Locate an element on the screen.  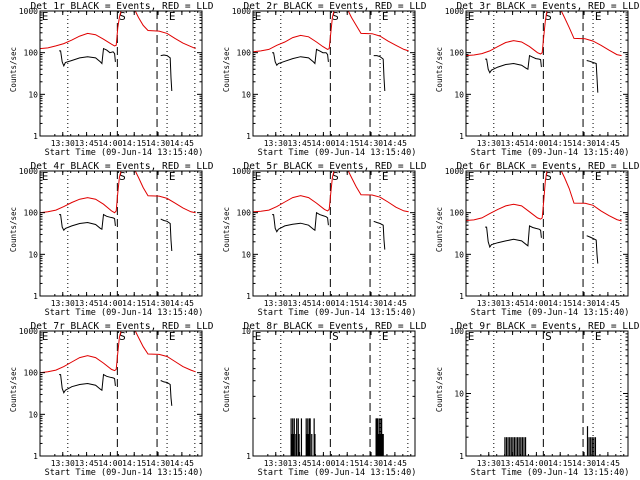
panel-title: Det 5r BLACK = Events, RED = LLD is located at coordinates (334, 166).